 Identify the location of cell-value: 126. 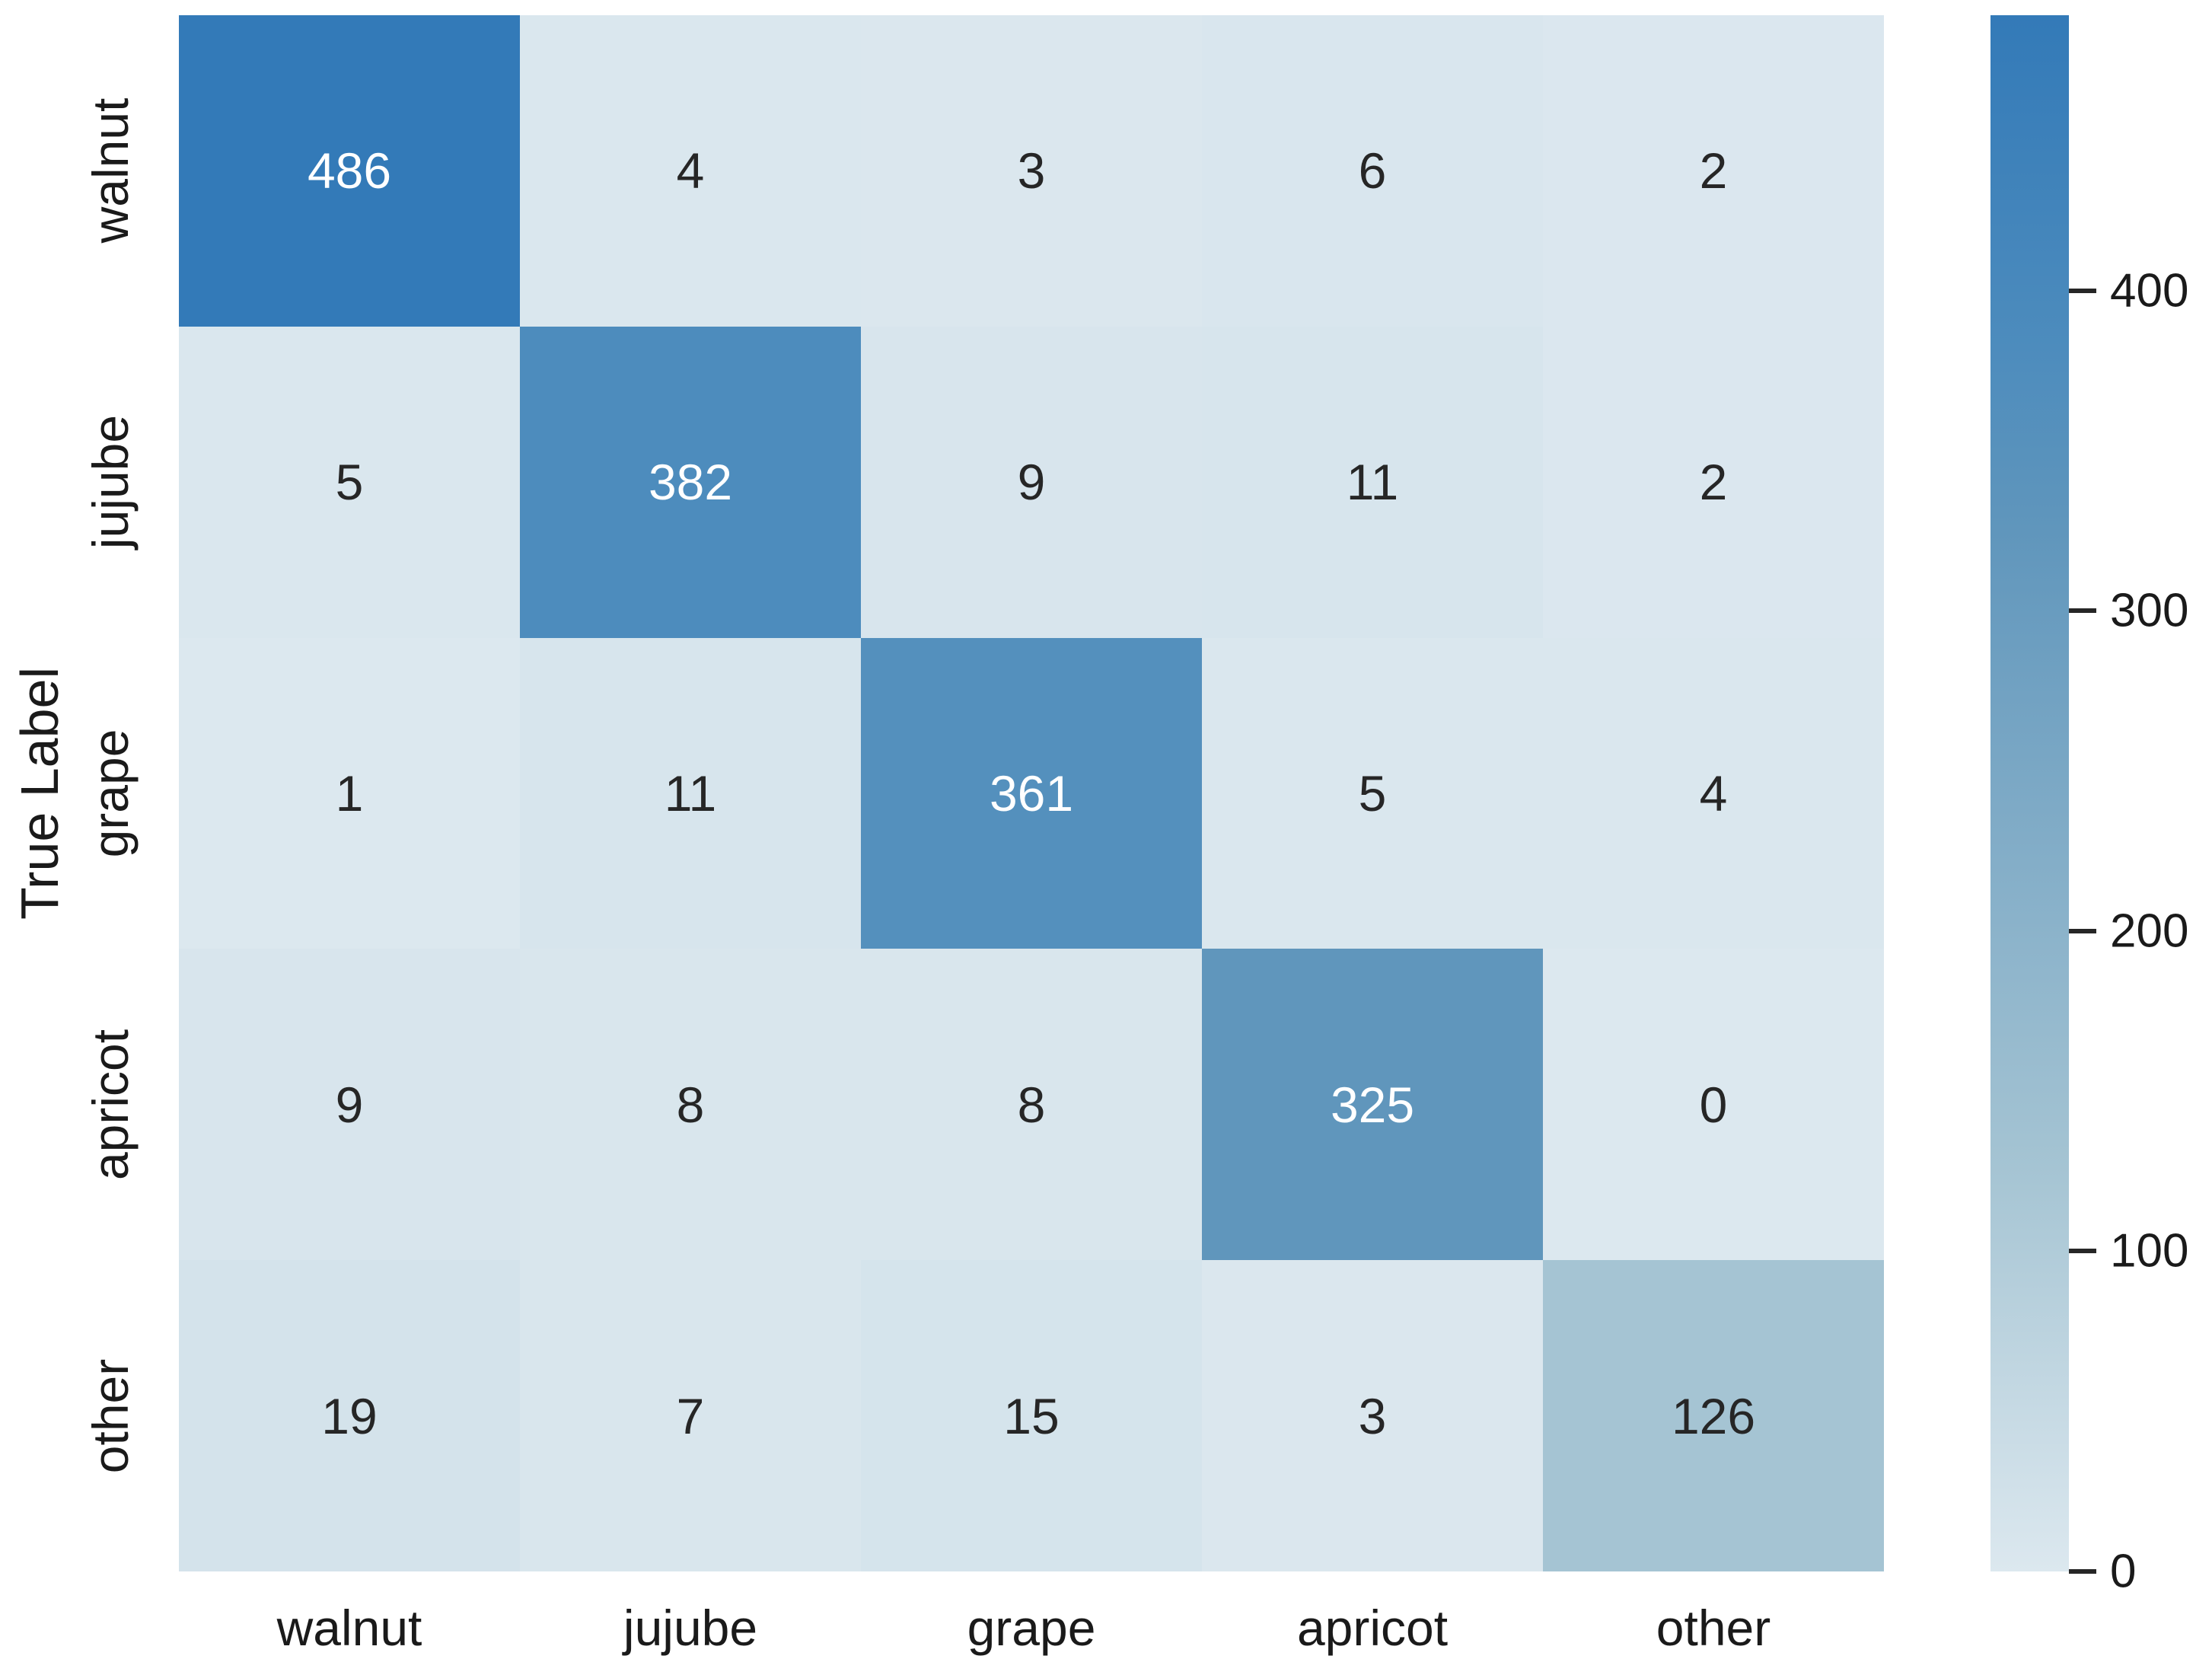
(1713, 1415).